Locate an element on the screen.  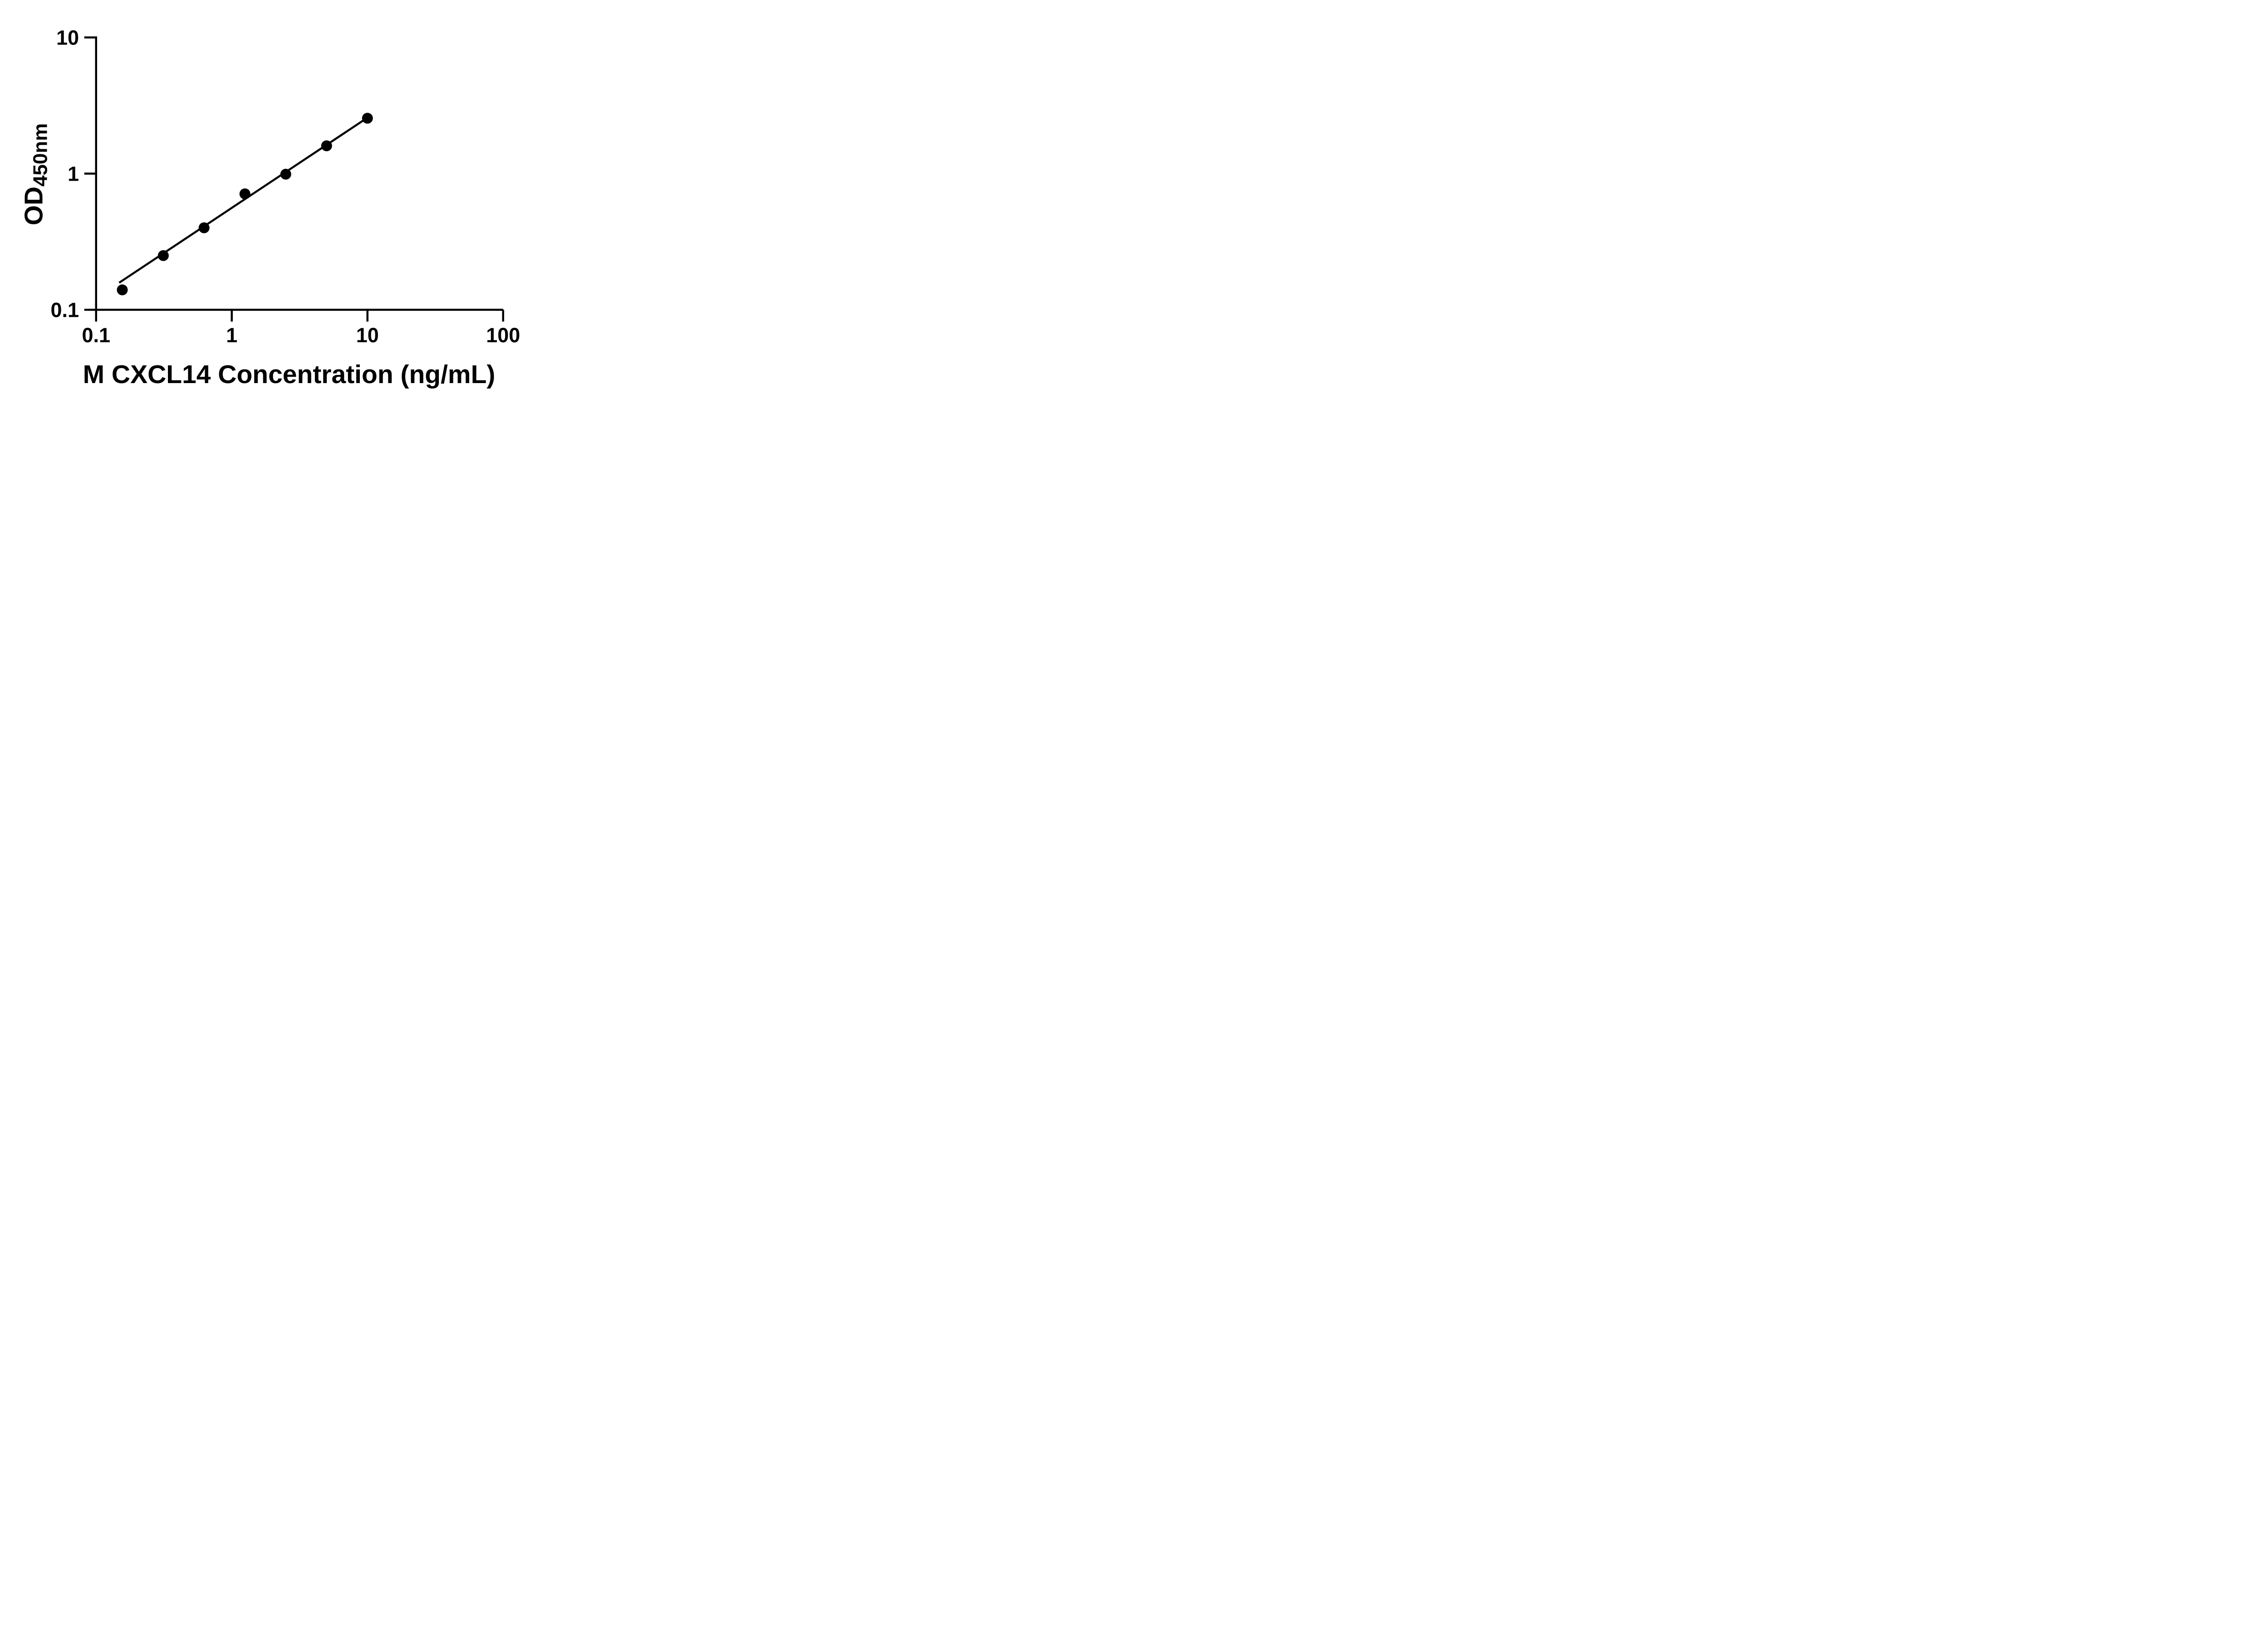
x-tick-label-10: 10 is located at coordinates (367, 335).